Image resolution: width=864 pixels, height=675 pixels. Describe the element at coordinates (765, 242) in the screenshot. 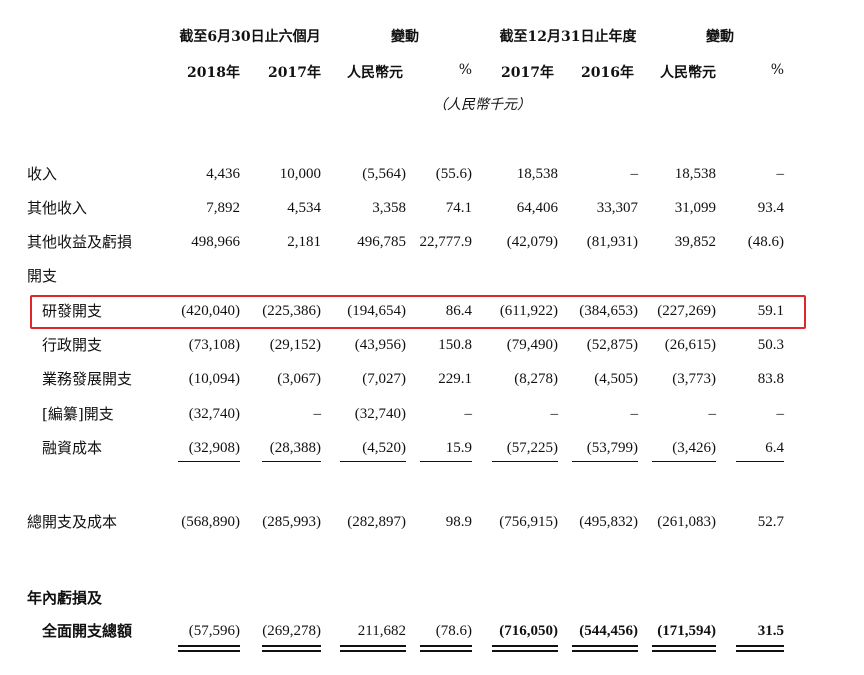

I see `table-cell: (48.6)` at that location.